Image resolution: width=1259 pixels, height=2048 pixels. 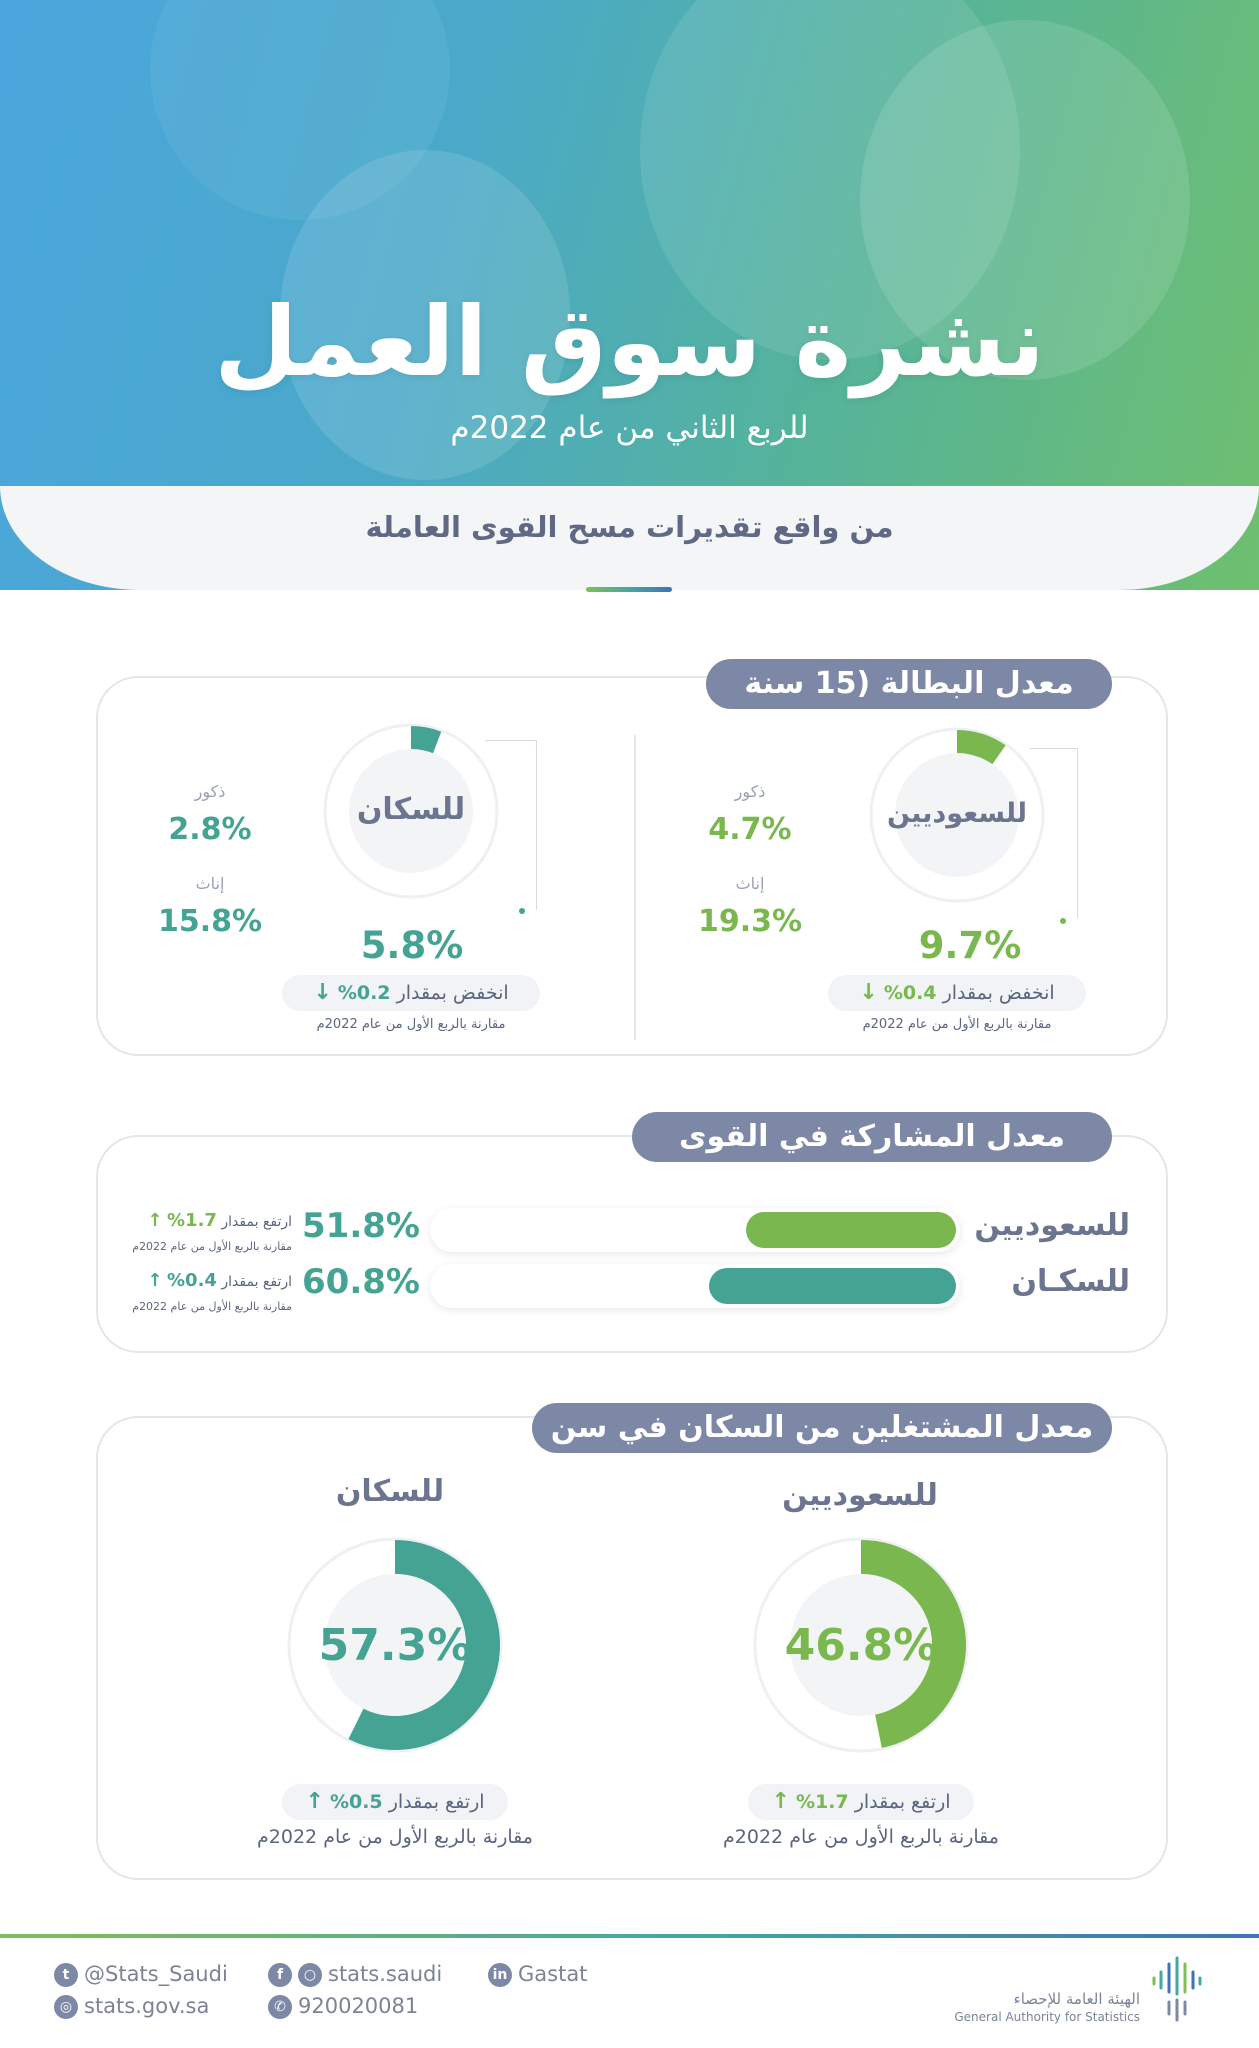 I want to click on saudis-males-rate: 4.7%, so click(x=750, y=829).